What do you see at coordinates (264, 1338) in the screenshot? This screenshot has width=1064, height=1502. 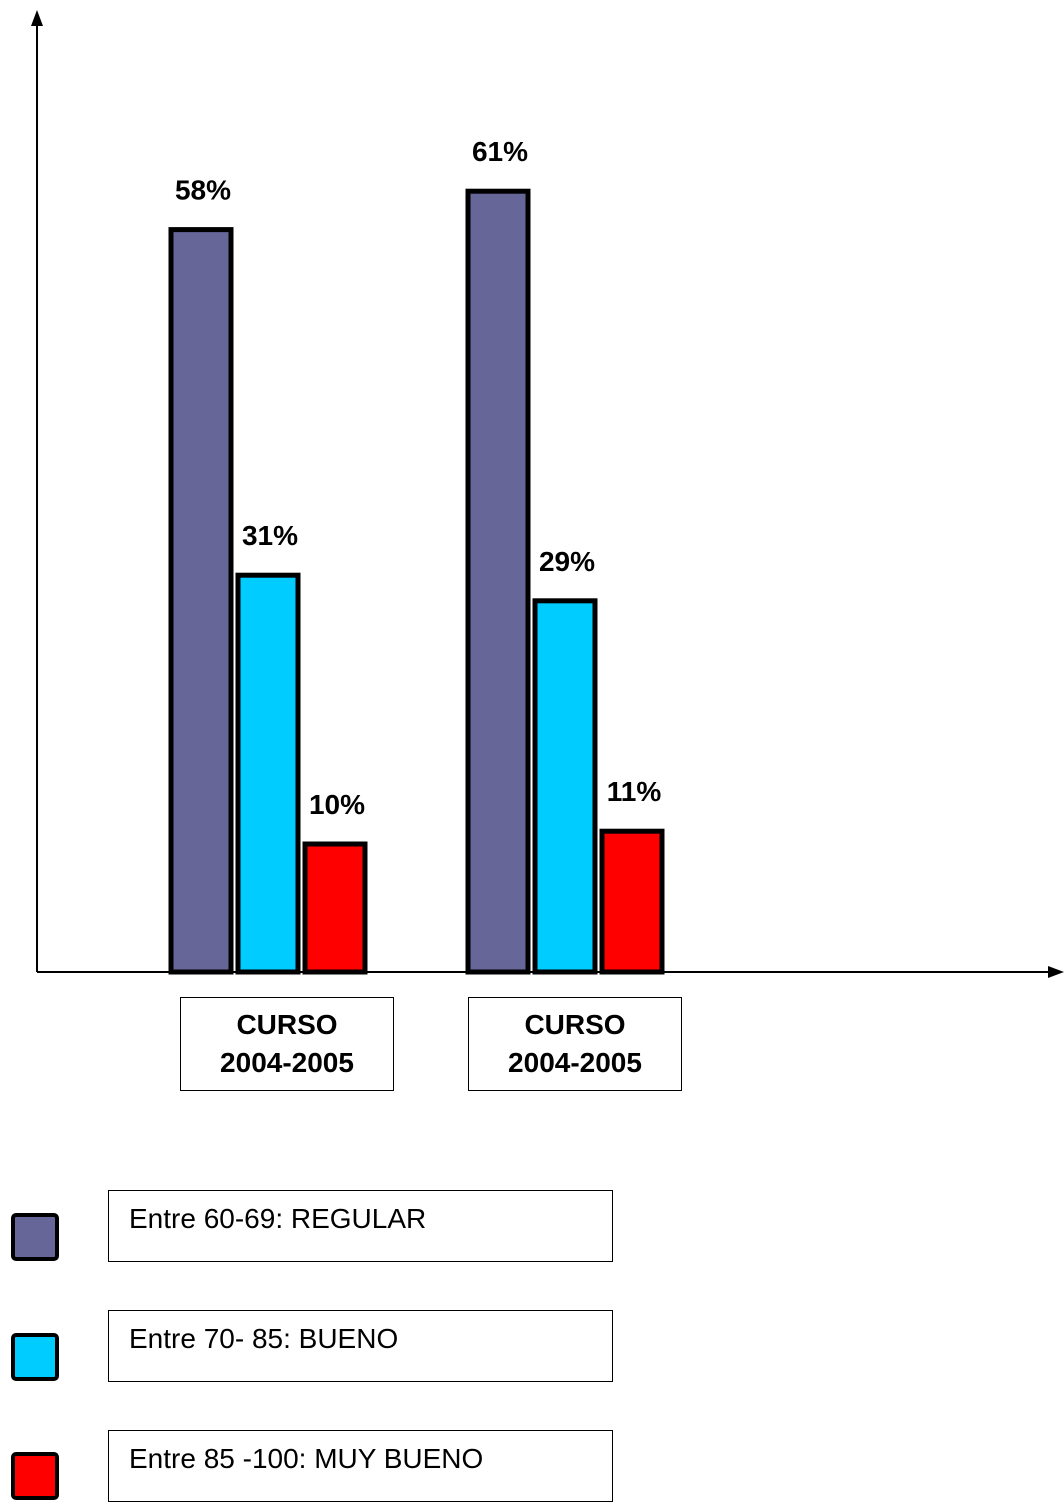 I see `legend-label-bueno: Entre 70- 85: BUENO` at bounding box center [264, 1338].